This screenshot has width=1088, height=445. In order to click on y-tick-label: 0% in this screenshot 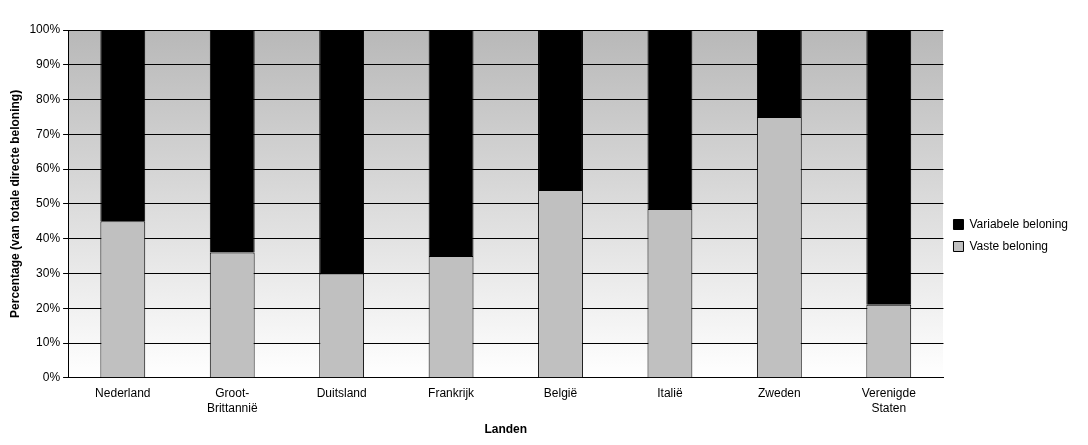, I will do `click(51, 377)`.